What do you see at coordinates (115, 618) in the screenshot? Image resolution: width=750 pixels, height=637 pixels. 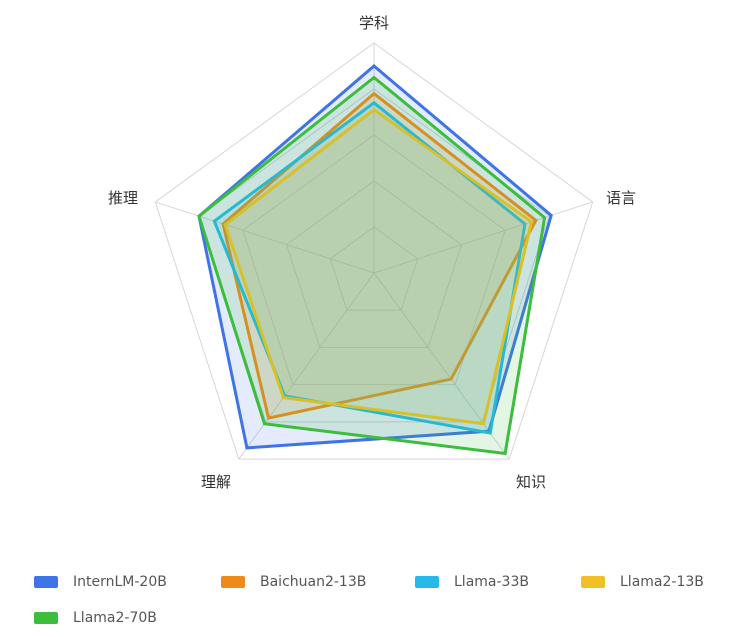 I see `legend-label: Llama2-70B` at bounding box center [115, 618].